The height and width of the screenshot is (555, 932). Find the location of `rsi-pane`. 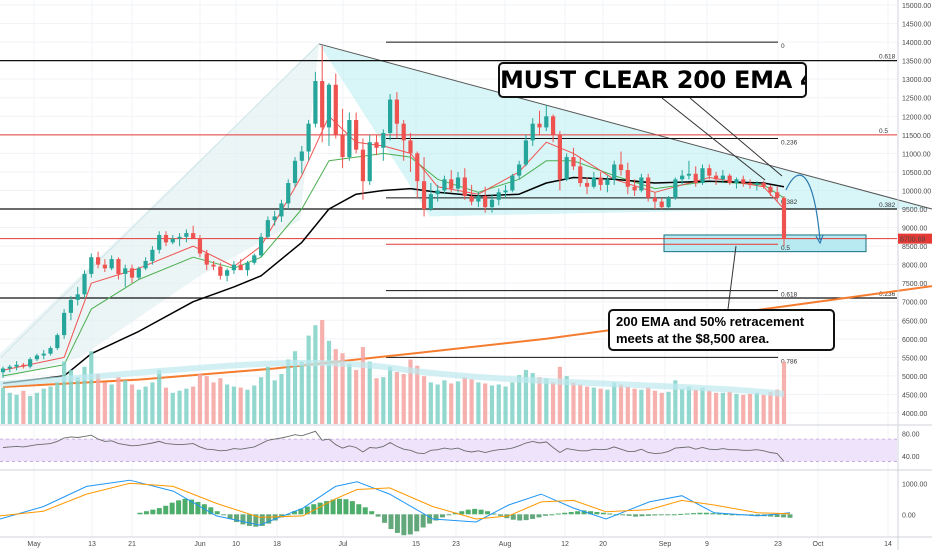

rsi-pane is located at coordinates (448, 446).